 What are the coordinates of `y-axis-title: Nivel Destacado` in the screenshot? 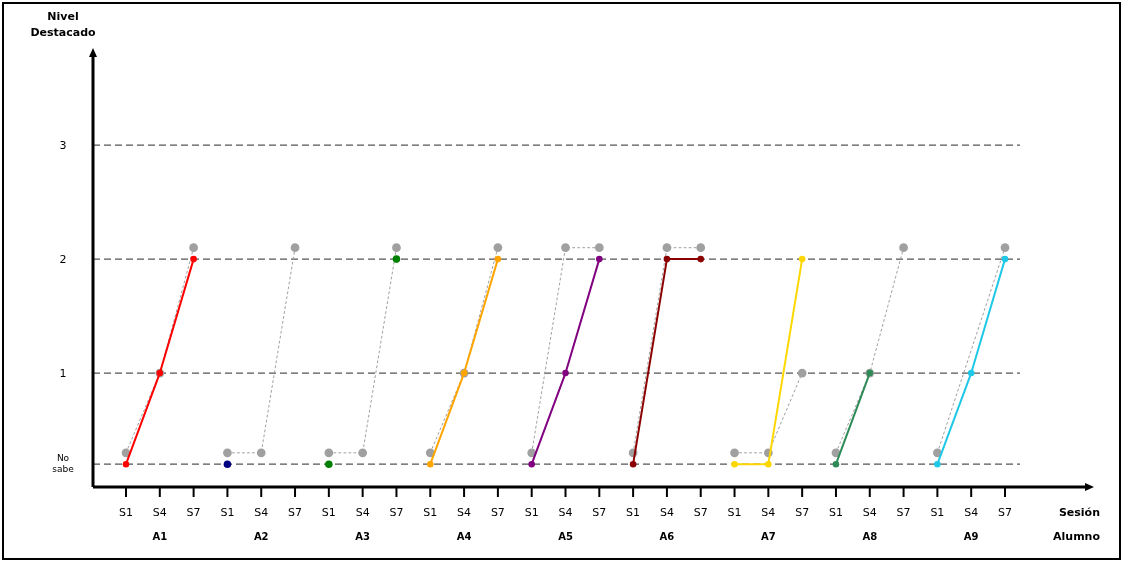 It's located at (63, 24).